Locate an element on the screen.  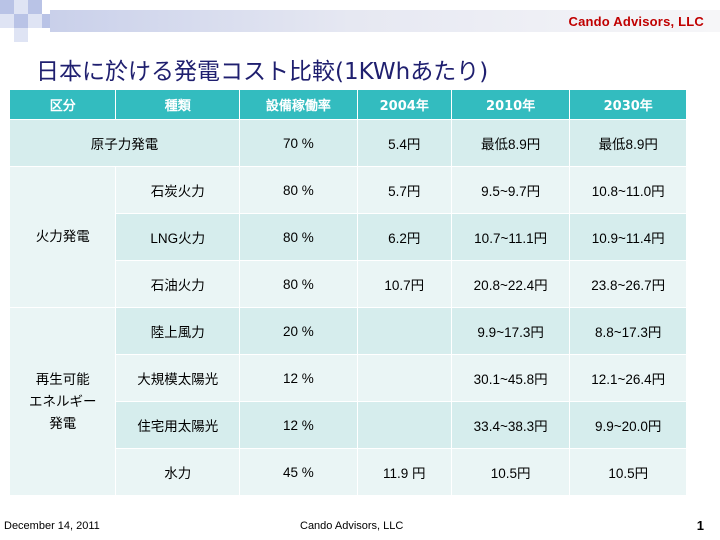
cell-nuclear-2010: 最低8.9円 is located at coordinates (510, 143).